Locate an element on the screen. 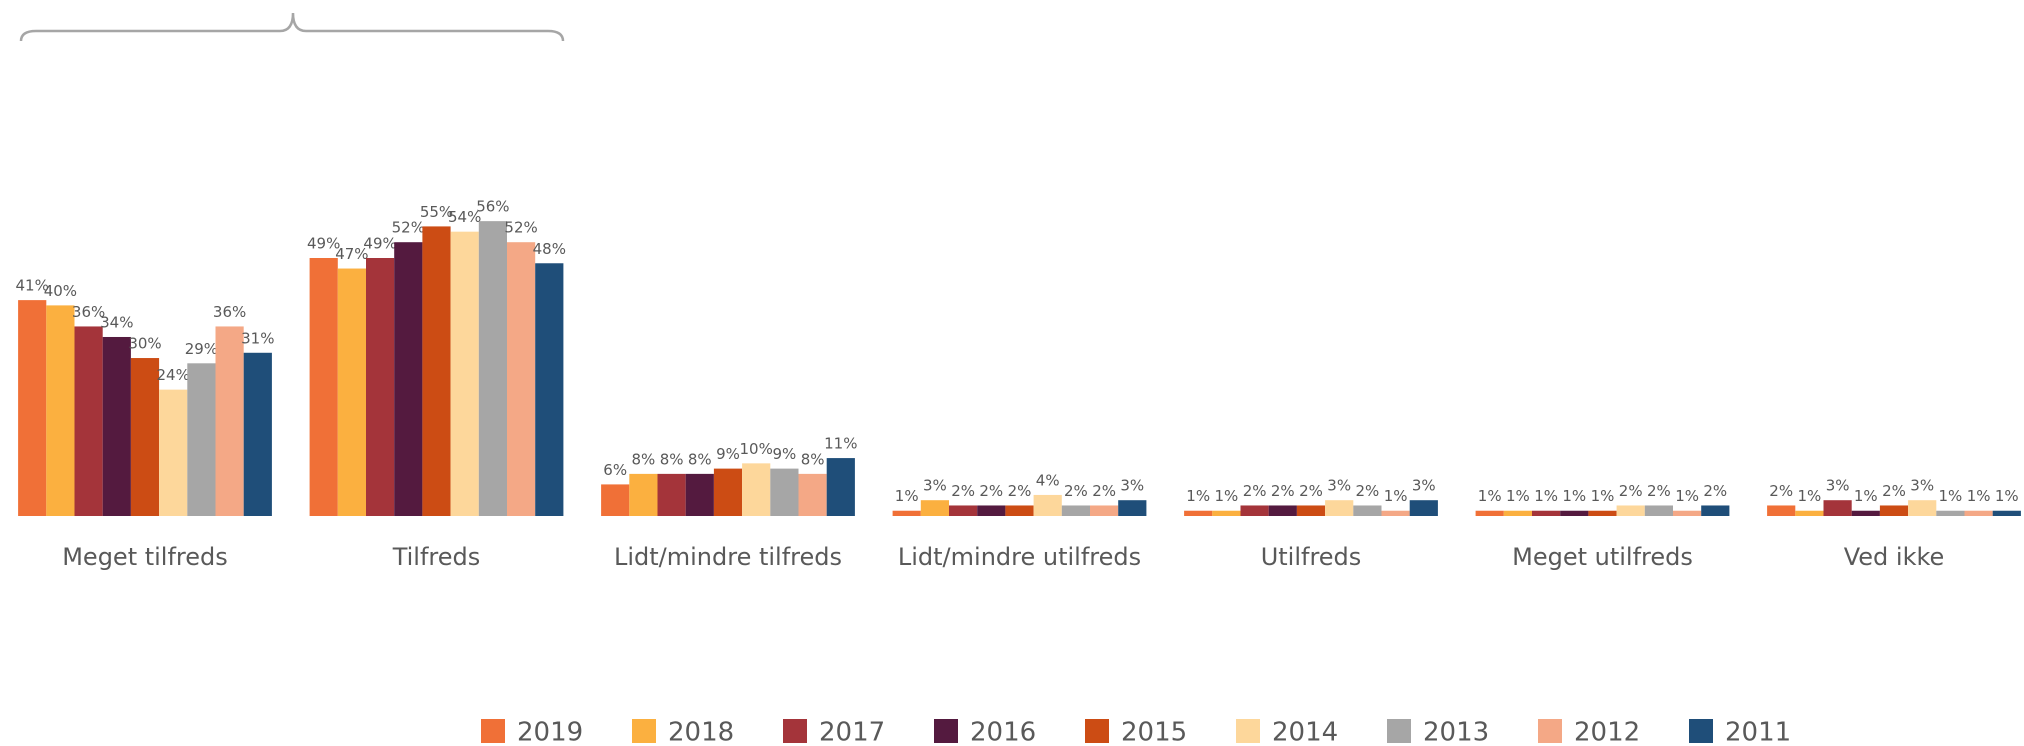 The image size is (2024, 746). value-label: 31% is located at coordinates (257, 338).